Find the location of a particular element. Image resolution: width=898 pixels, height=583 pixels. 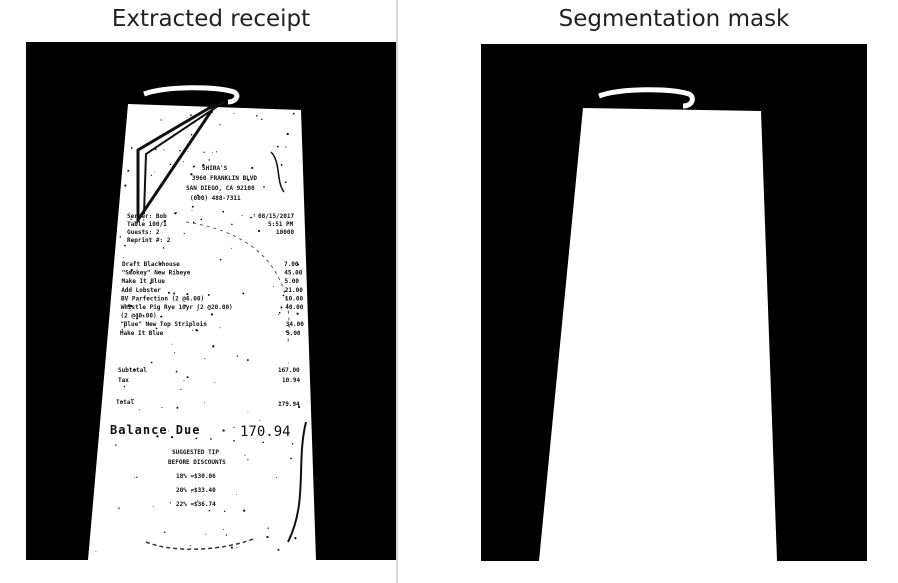

receipt-header-4: (000) 488-7311 is located at coordinates (215, 198).